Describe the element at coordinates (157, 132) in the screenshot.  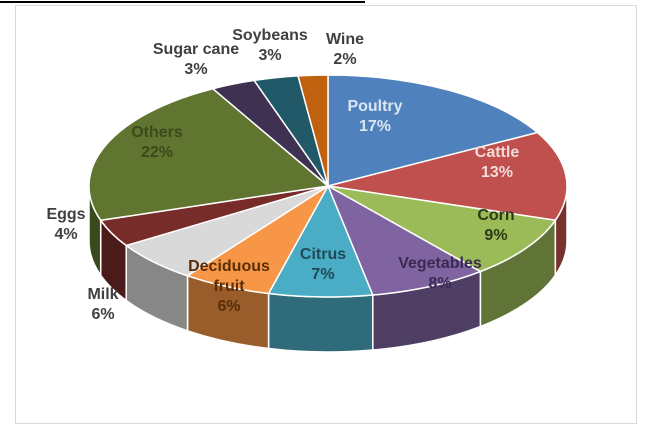
I see `category-label: Others` at that location.